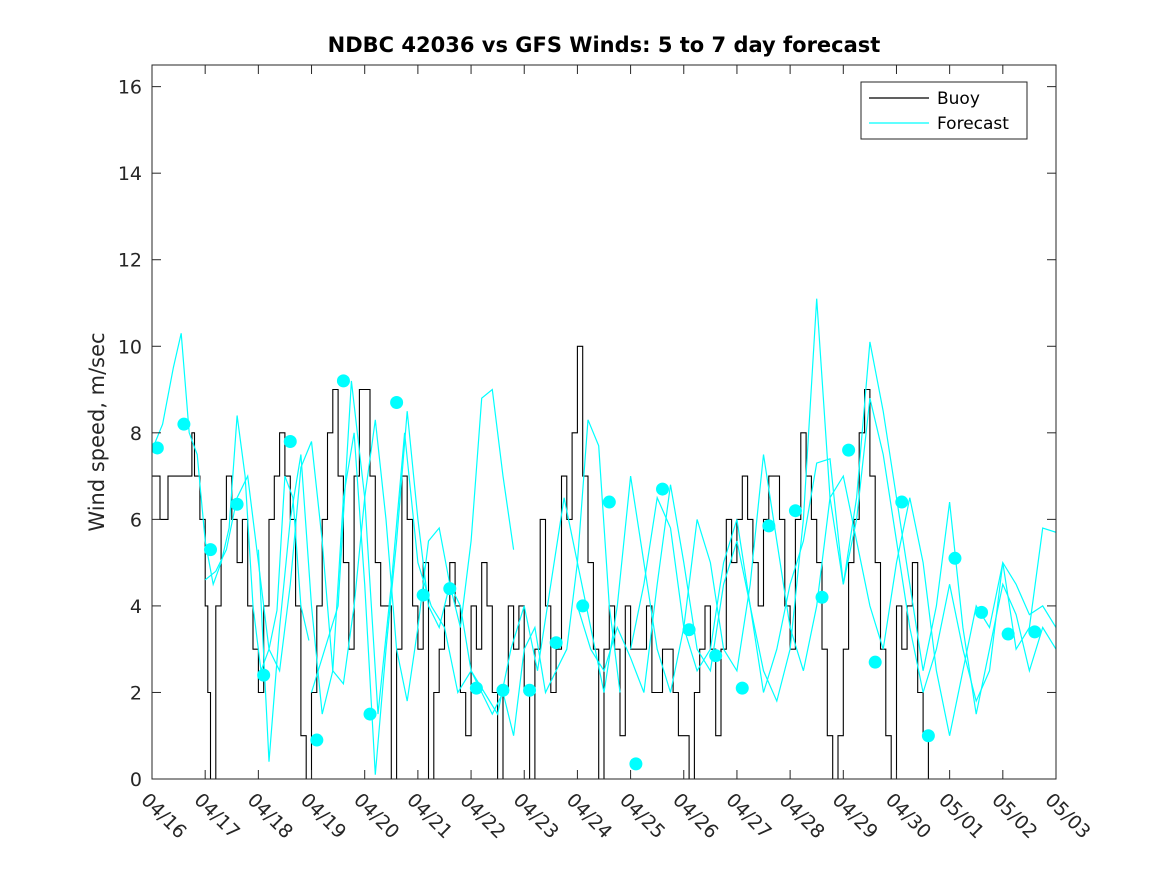 Image resolution: width=1167 pixels, height=875 pixels. Describe the element at coordinates (961, 816) in the screenshot. I see `x-tick-label: 05/01` at that location.